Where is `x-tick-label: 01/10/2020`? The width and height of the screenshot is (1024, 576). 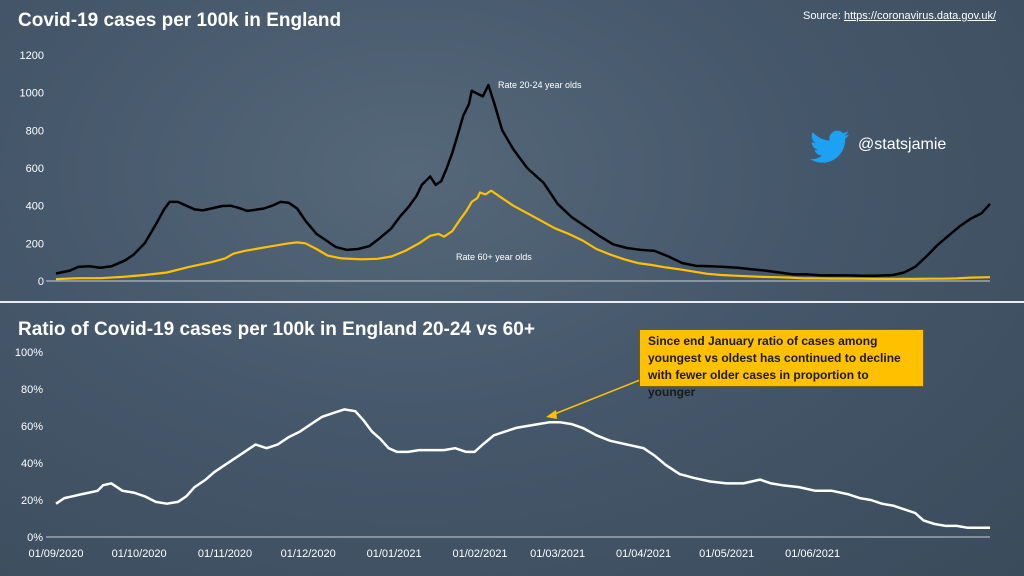 x-tick-label: 01/10/2020 is located at coordinates (139, 554).